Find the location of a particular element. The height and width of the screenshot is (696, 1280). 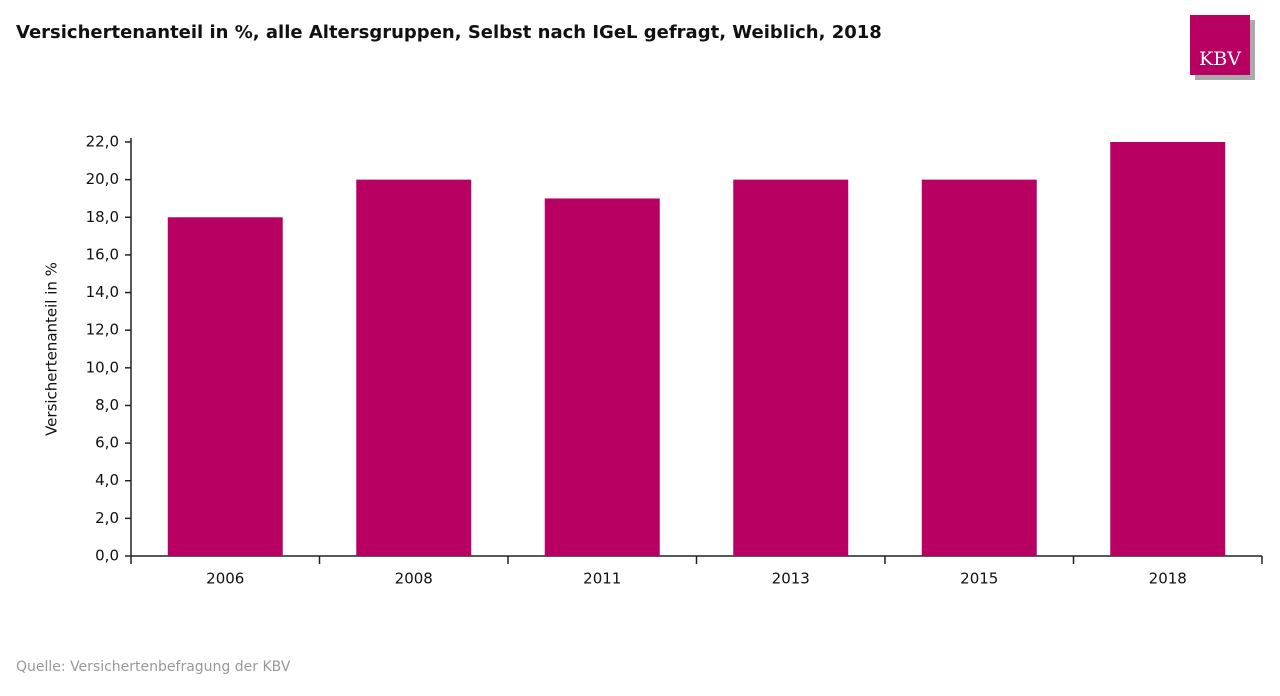

y-axis-label: Versichertenanteil in % is located at coordinates (52, 349).